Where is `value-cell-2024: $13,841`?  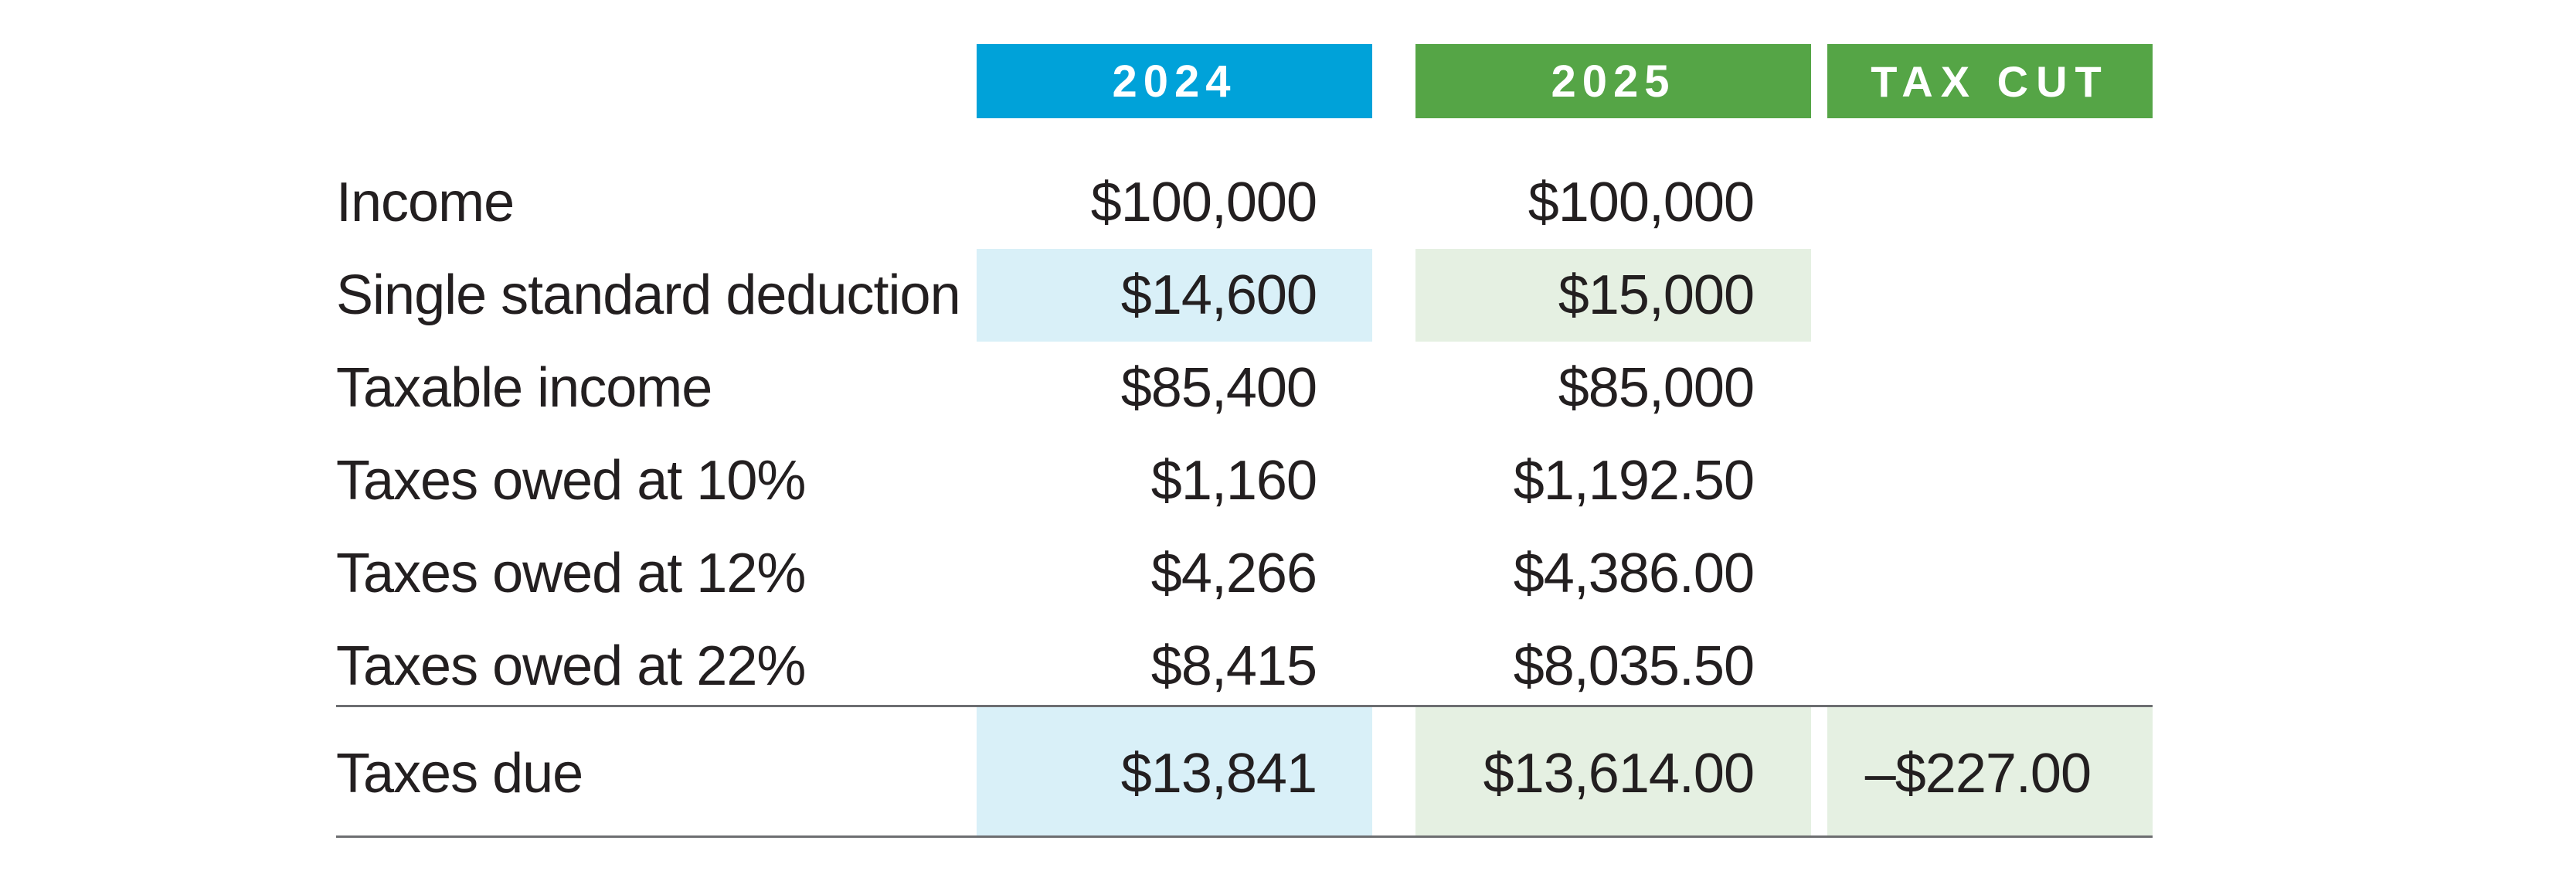
value-cell-2024: $13,841 is located at coordinates (1218, 774).